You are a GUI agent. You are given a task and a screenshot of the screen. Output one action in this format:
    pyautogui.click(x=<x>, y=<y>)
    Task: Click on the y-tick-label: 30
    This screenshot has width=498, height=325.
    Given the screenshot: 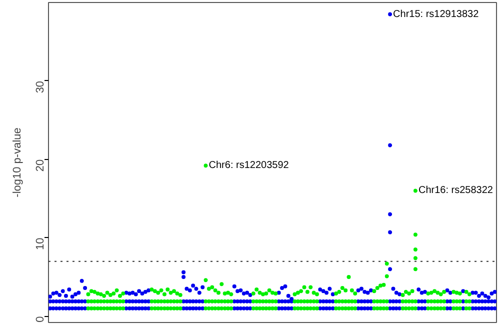 What is the action you would take?
    pyautogui.click(x=40, y=87)
    